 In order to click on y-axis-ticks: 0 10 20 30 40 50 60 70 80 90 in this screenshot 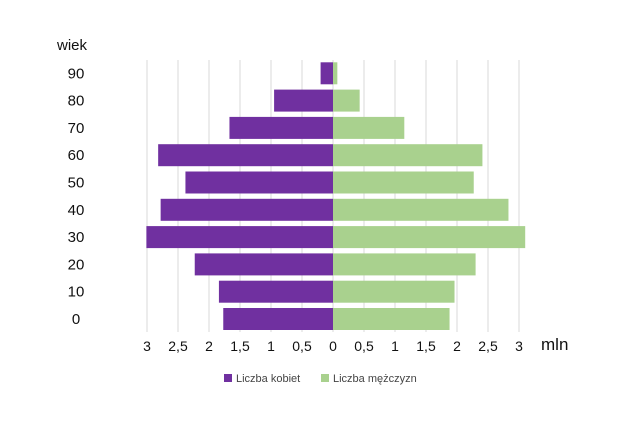, I will do `click(76, 196)`.